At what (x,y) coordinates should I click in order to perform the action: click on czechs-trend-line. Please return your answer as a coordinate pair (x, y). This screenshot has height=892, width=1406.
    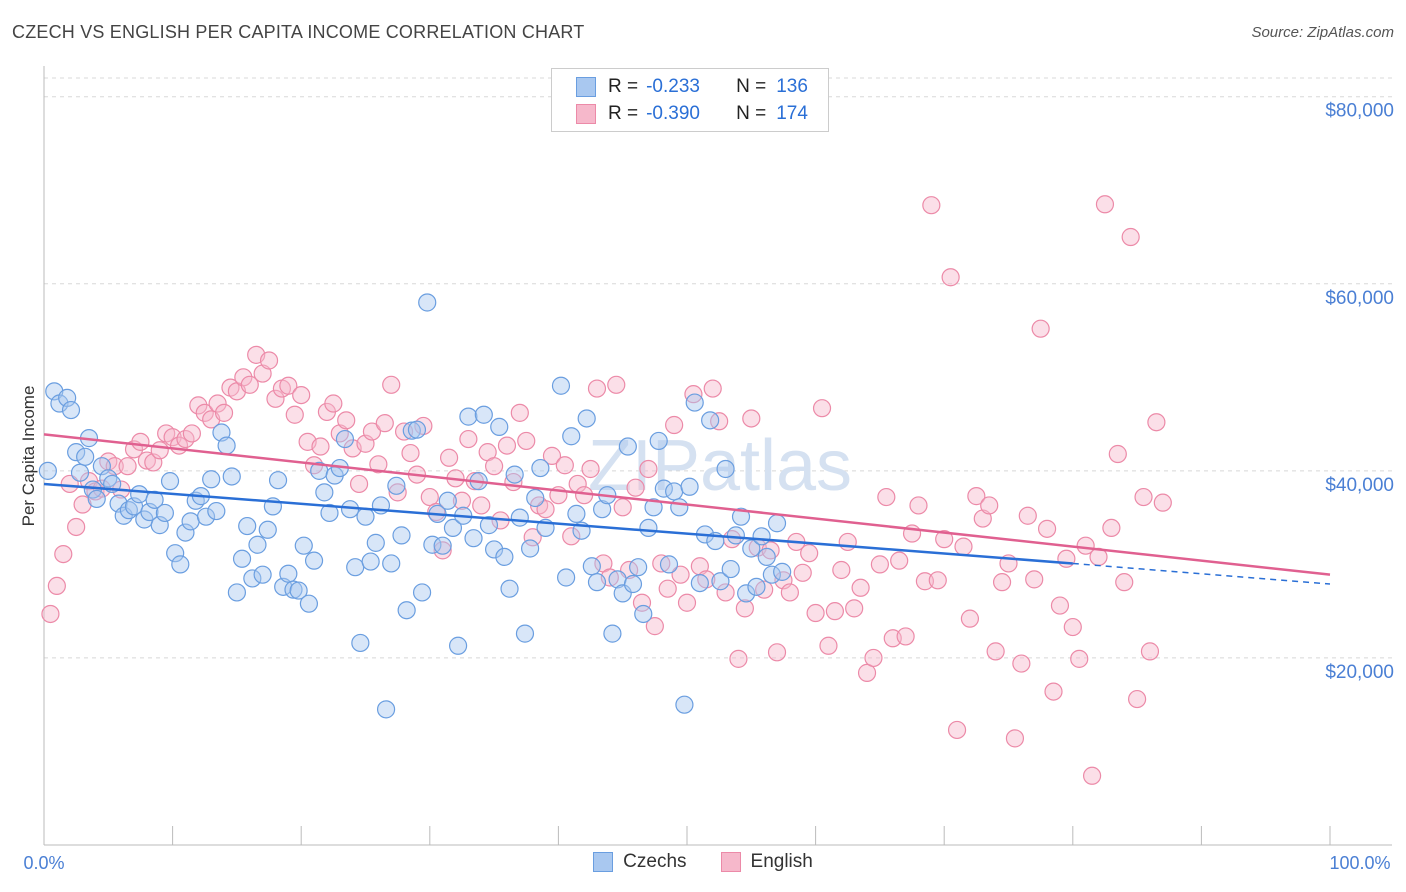
    Looking at the image, I should click on (558, 523).